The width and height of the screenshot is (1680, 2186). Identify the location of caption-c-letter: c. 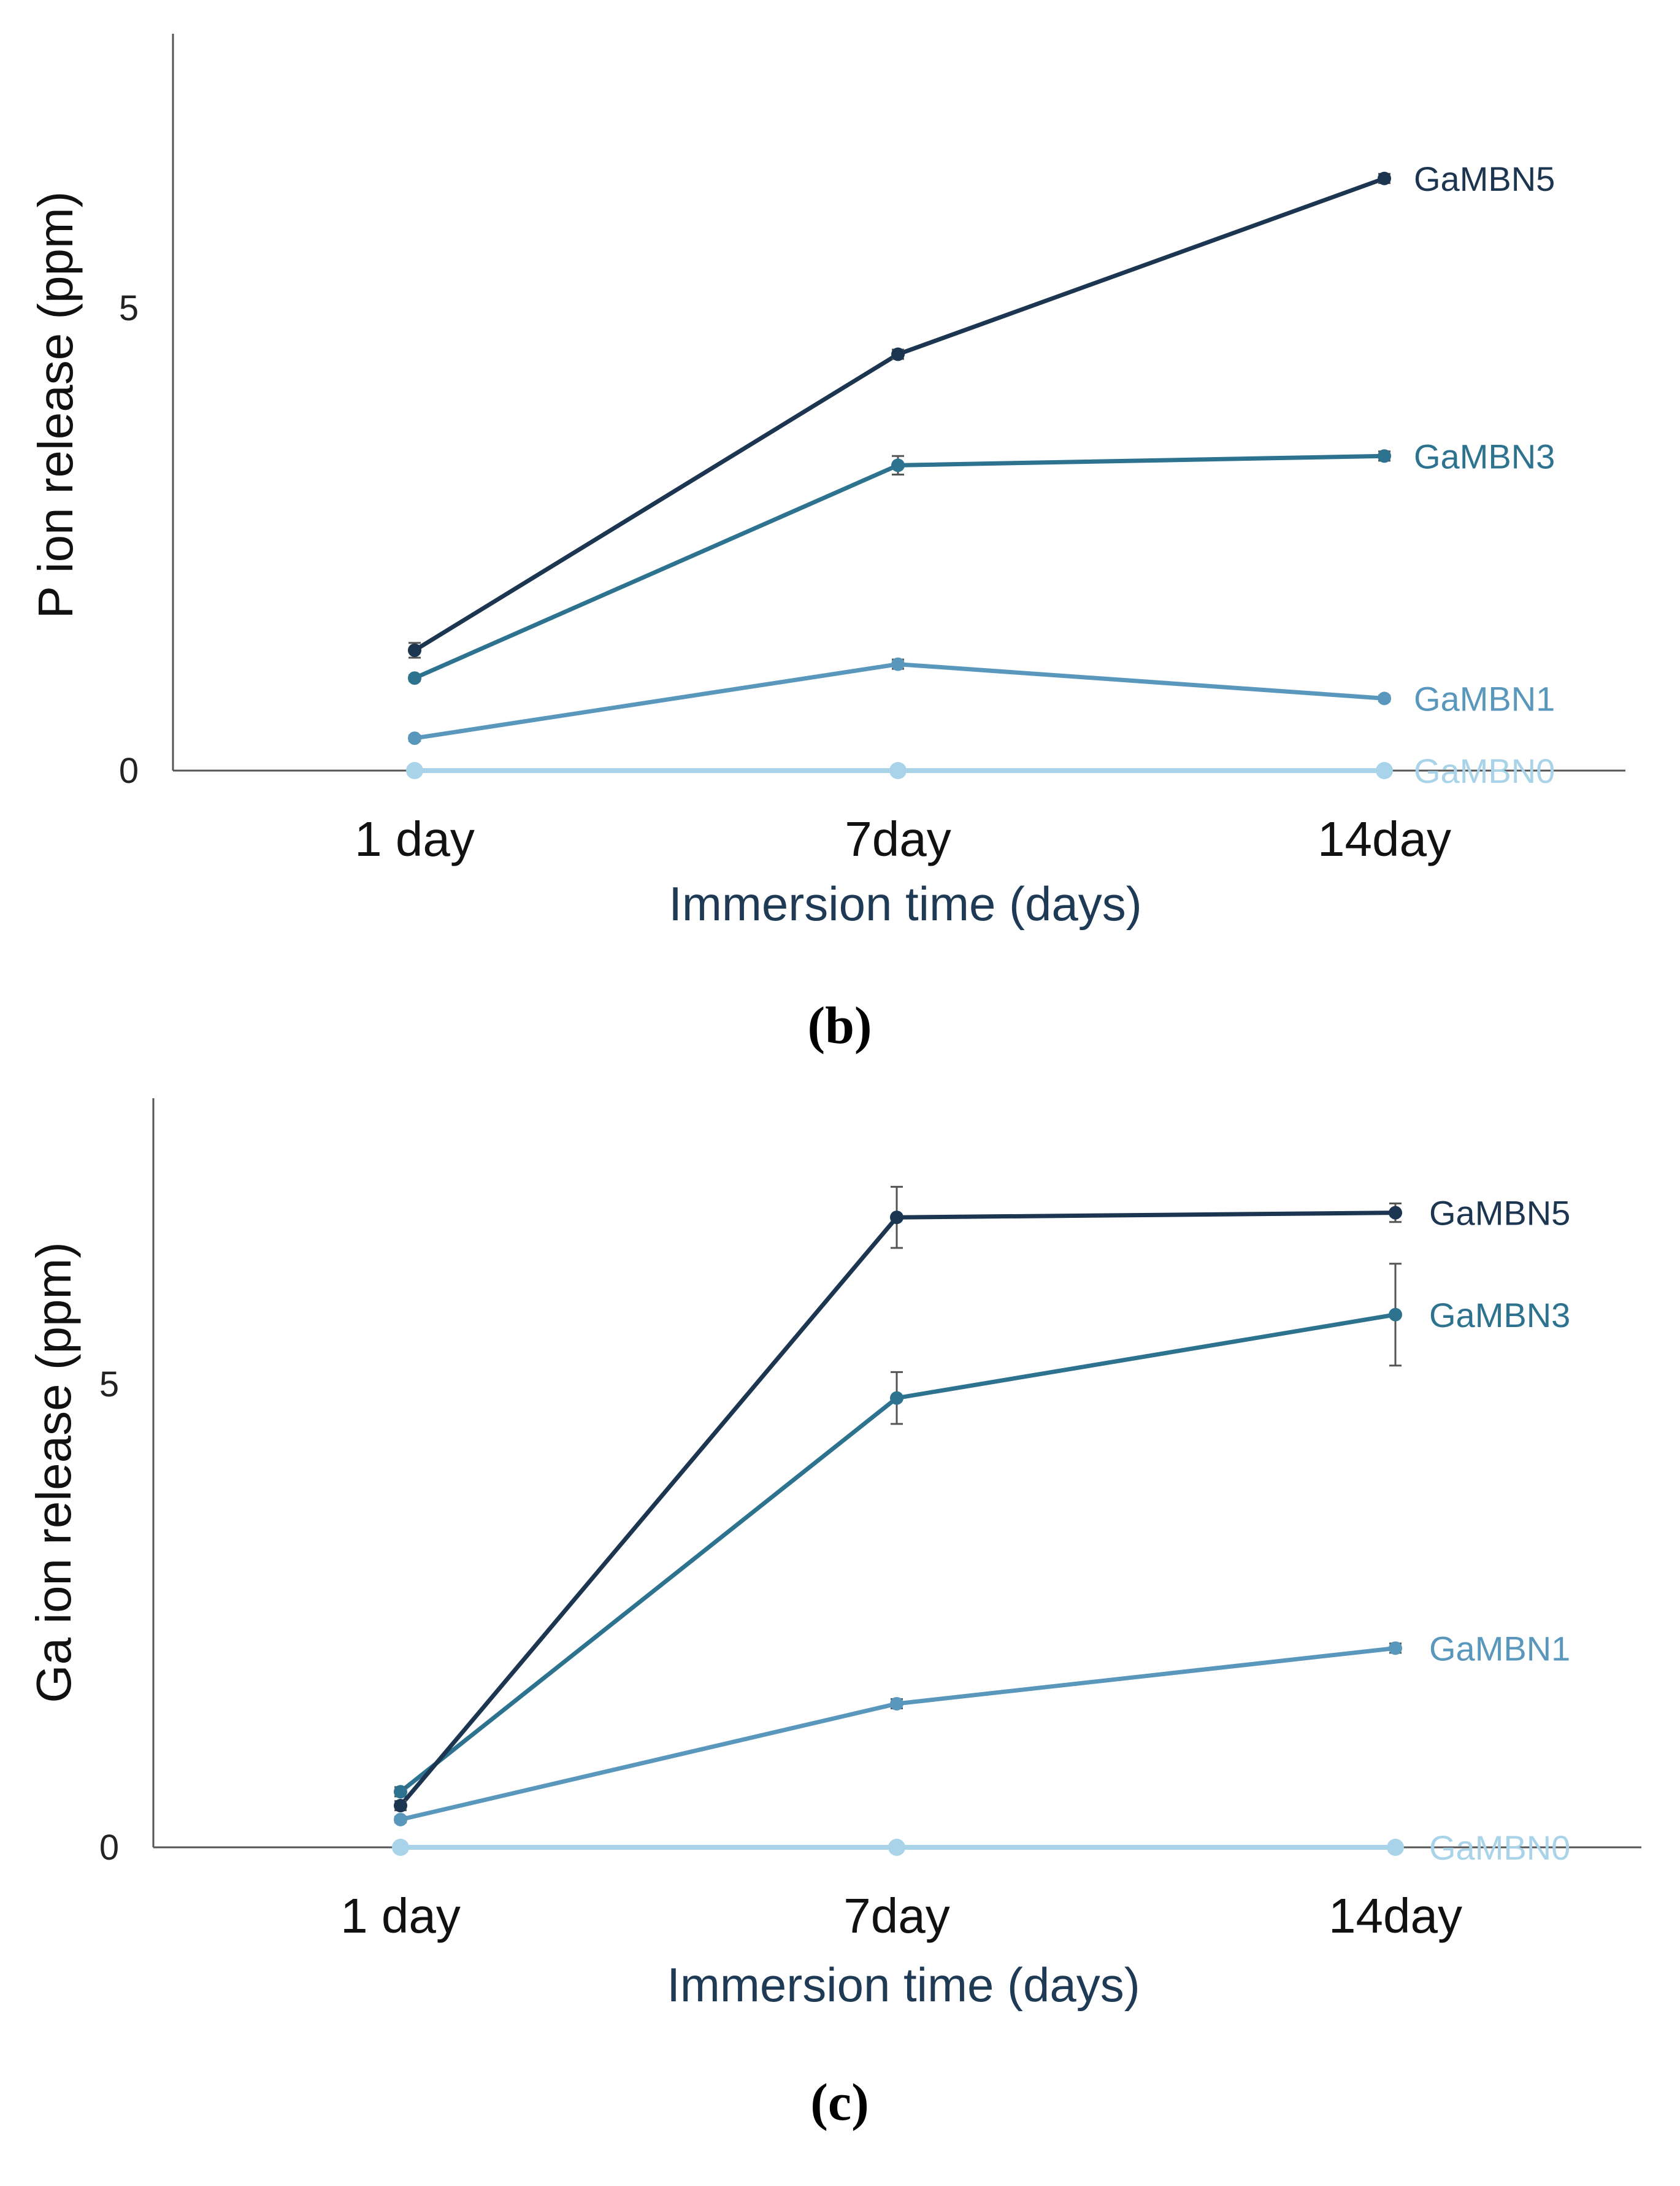
(839, 2102).